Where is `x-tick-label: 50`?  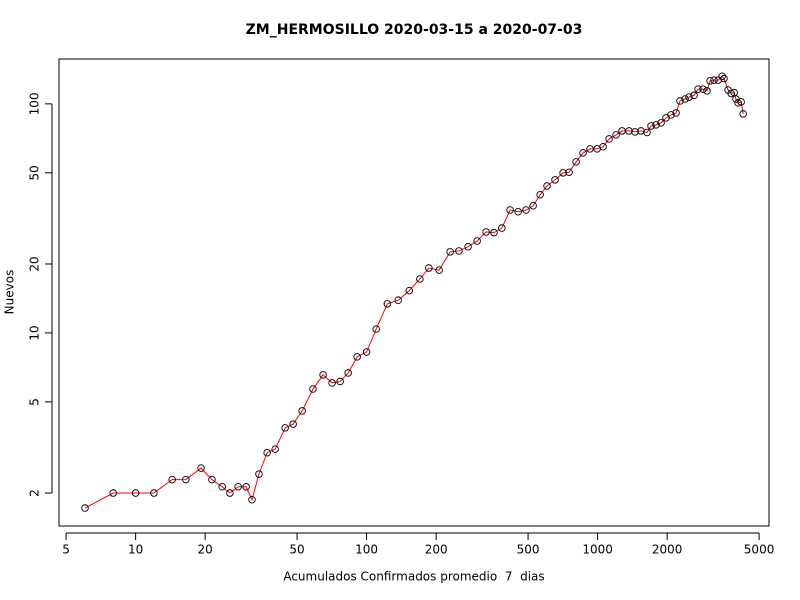 x-tick-label: 50 is located at coordinates (296, 550).